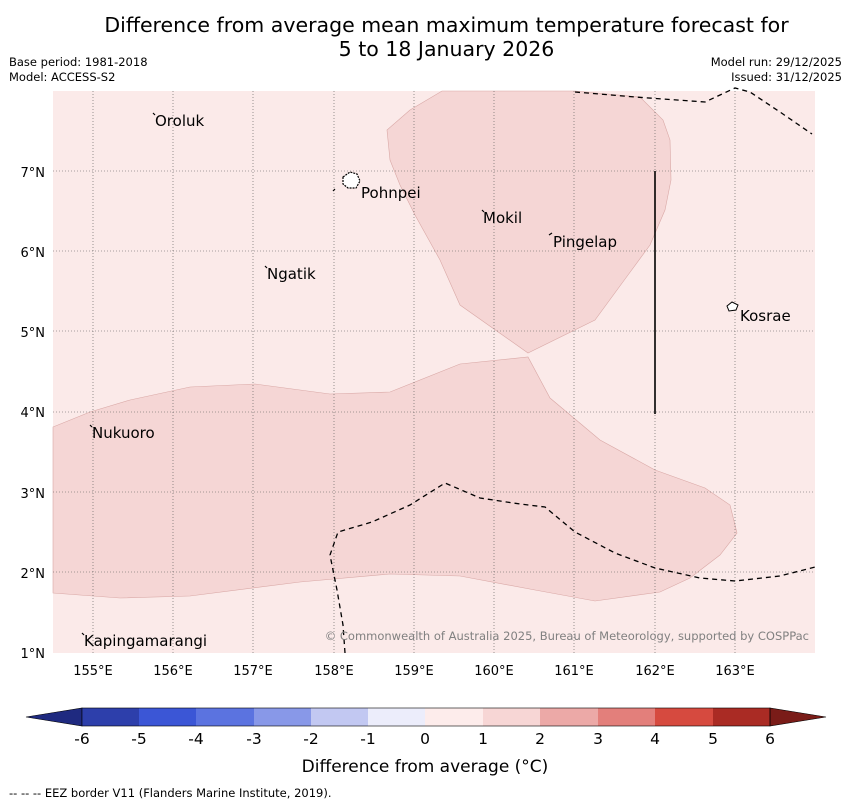 The image size is (850, 804). Describe the element at coordinates (33, 654) in the screenshot. I see `y-tick-label: 1°N` at that location.